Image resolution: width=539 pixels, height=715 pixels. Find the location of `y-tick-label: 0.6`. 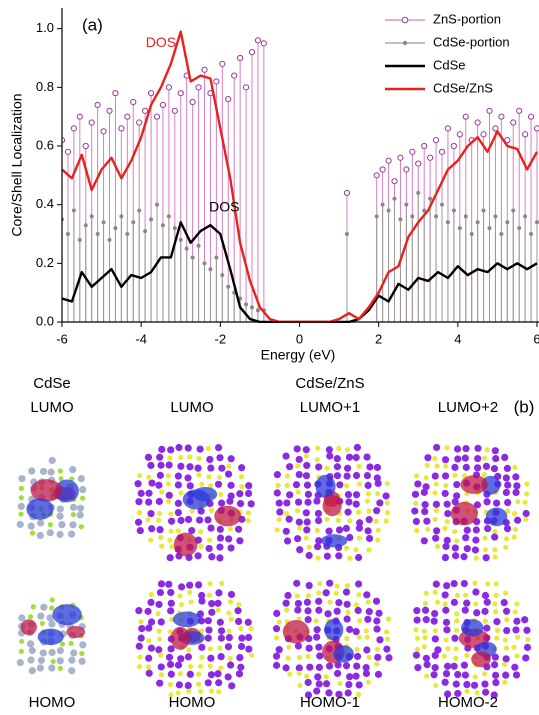

y-tick-label: 0.6 is located at coordinates (45, 144).